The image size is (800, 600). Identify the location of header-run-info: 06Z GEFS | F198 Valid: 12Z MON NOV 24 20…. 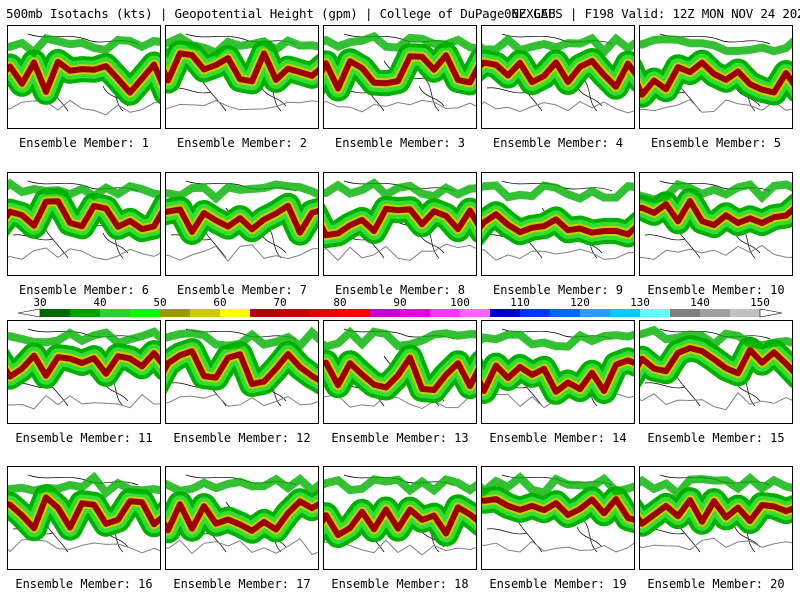
(652, 13).